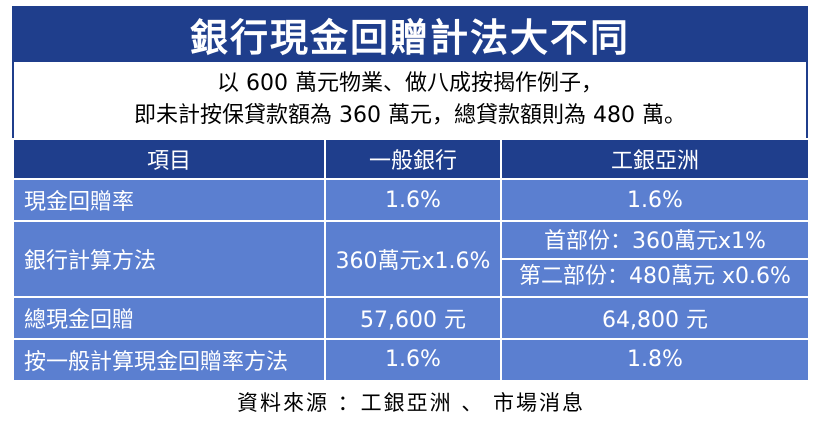  What do you see at coordinates (410, 115) in the screenshot?
I see `intro-line-2: 即未計按保貸款額為 360 萬元，總貸款額則為 480 萬。` at bounding box center [410, 115].